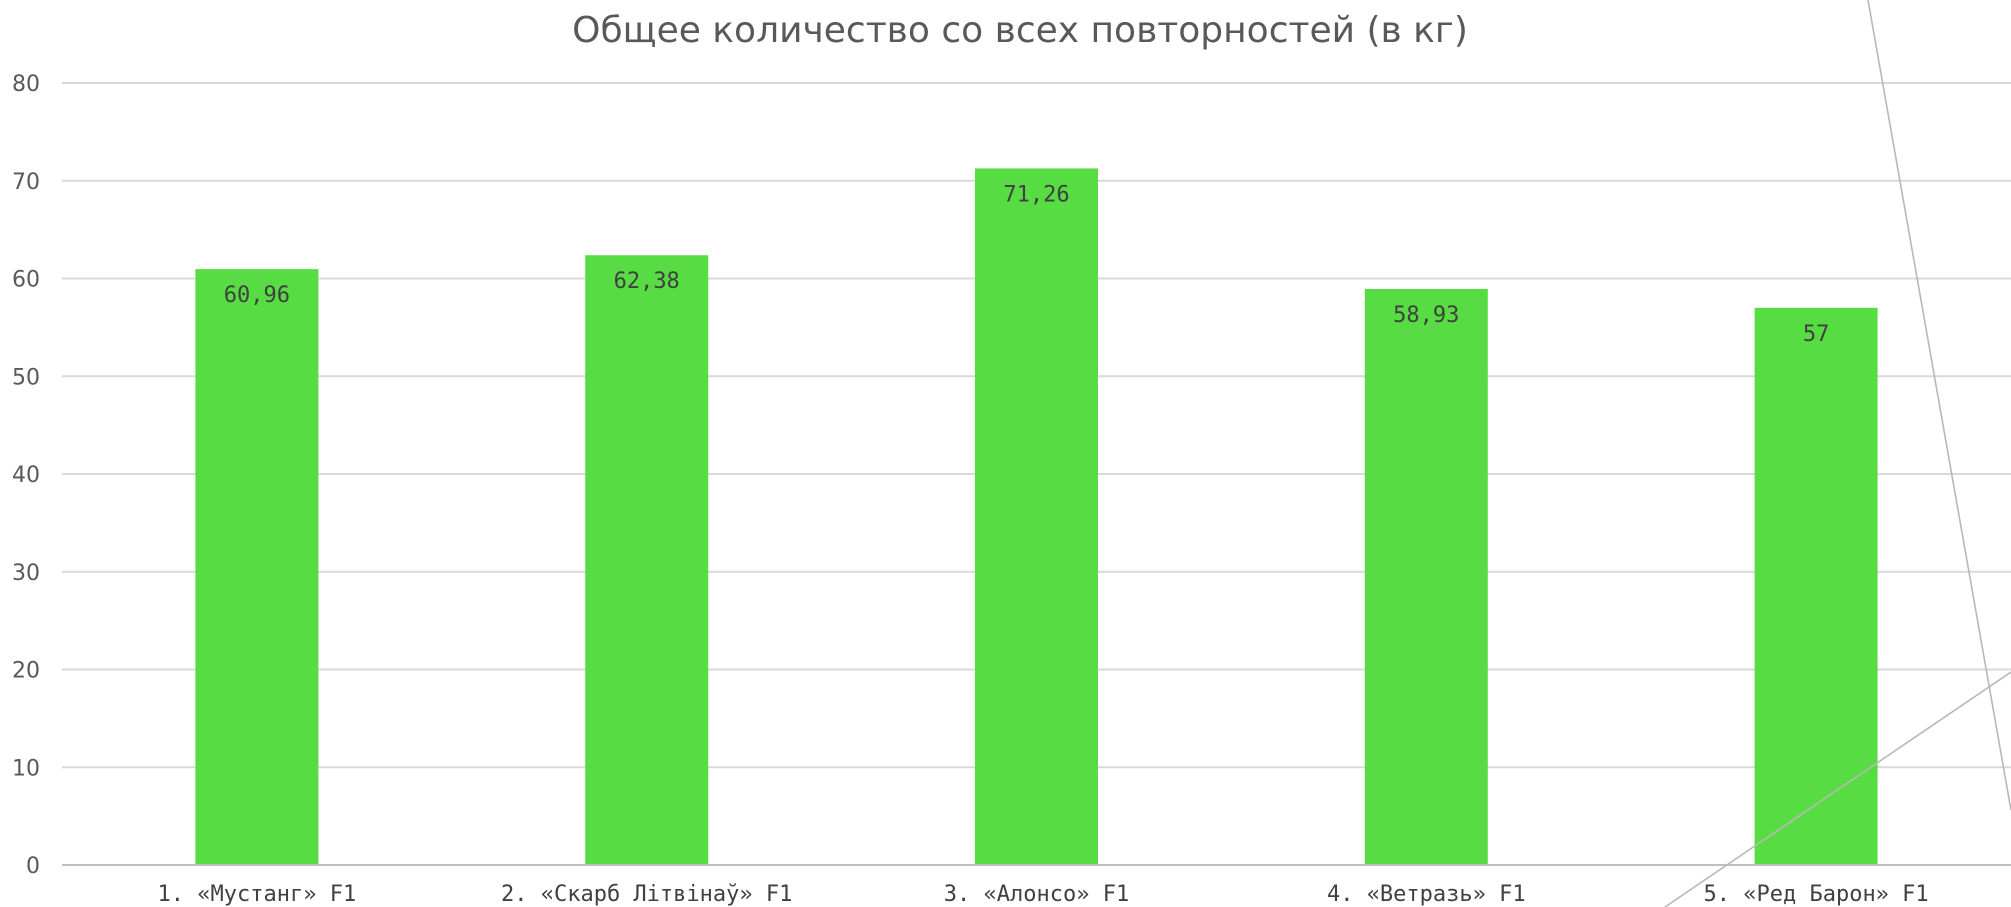 This screenshot has height=907, width=2011. What do you see at coordinates (646, 894) in the screenshot?
I see `x-category-label: 2. «Скарб Літвінаў» F1` at bounding box center [646, 894].